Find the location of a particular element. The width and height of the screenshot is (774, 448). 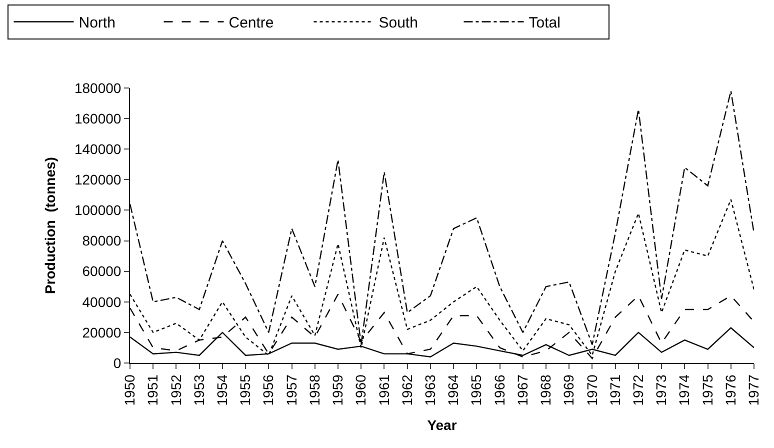

x-tick-label: 1974 is located at coordinates (684, 390).